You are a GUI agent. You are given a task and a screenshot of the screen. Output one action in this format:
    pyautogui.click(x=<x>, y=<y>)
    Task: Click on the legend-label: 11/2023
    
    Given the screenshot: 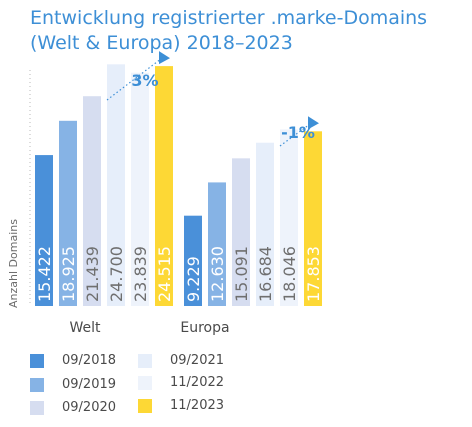 What is the action you would take?
    pyautogui.click(x=197, y=405)
    